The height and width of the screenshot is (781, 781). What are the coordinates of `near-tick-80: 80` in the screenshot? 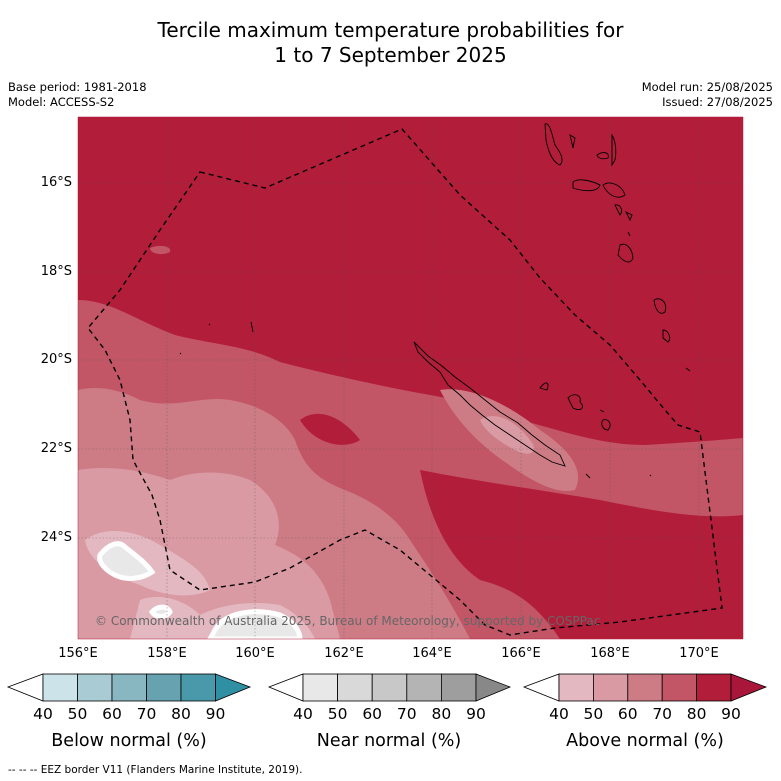 It's located at (441, 714).